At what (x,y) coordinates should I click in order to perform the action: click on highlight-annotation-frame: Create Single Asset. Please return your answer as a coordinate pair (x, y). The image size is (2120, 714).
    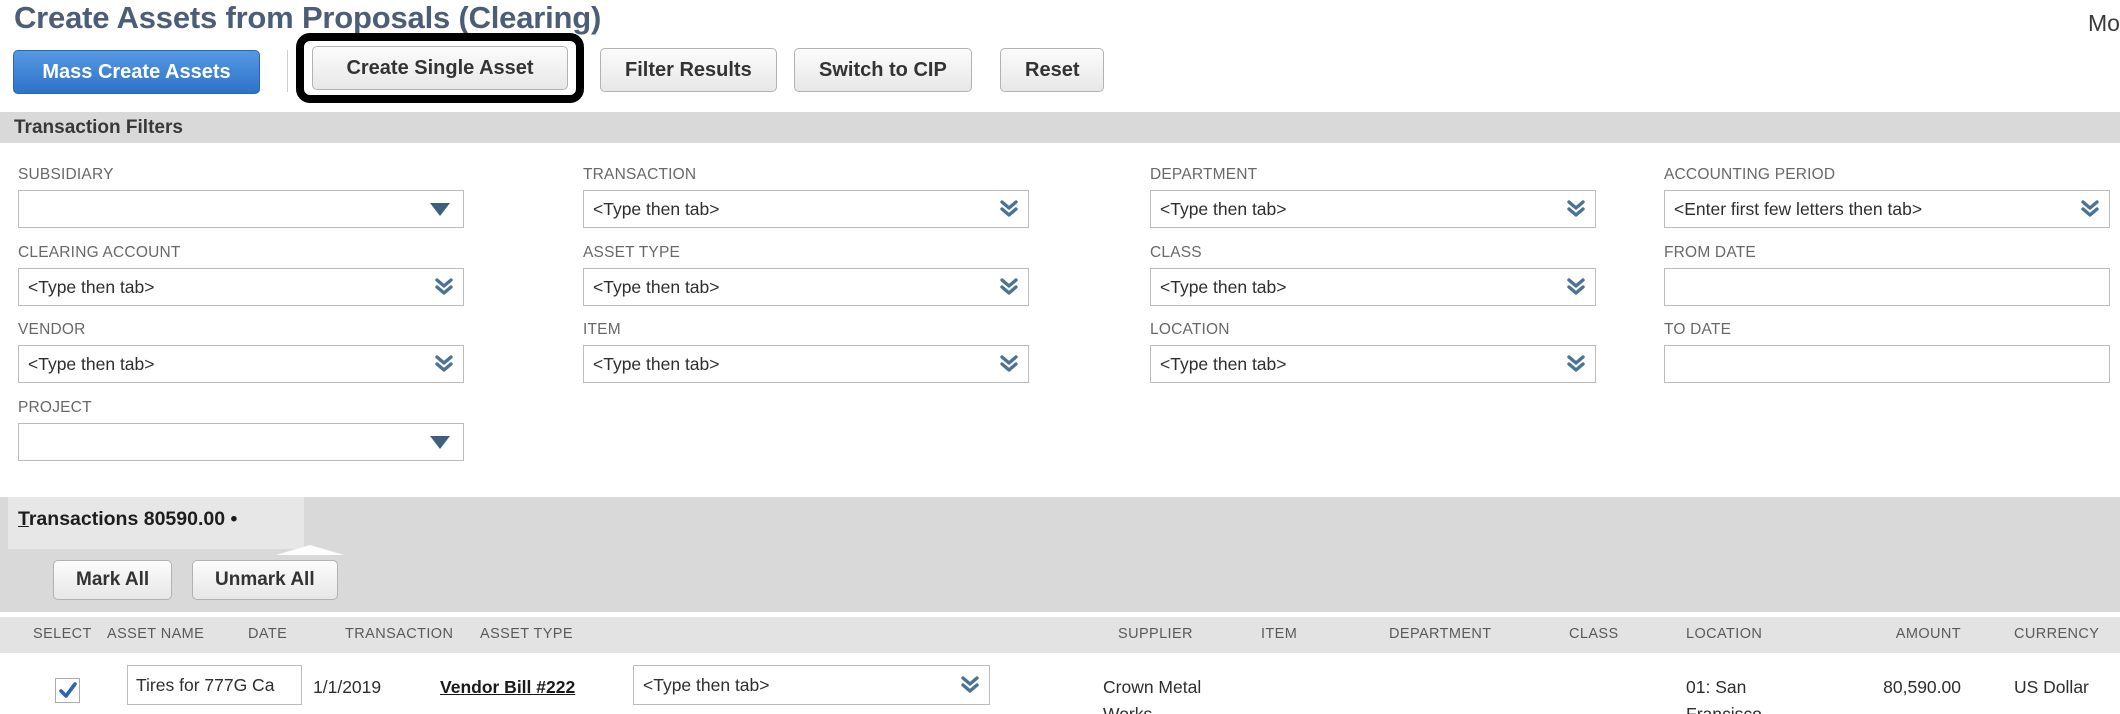
    Looking at the image, I should click on (440, 68).